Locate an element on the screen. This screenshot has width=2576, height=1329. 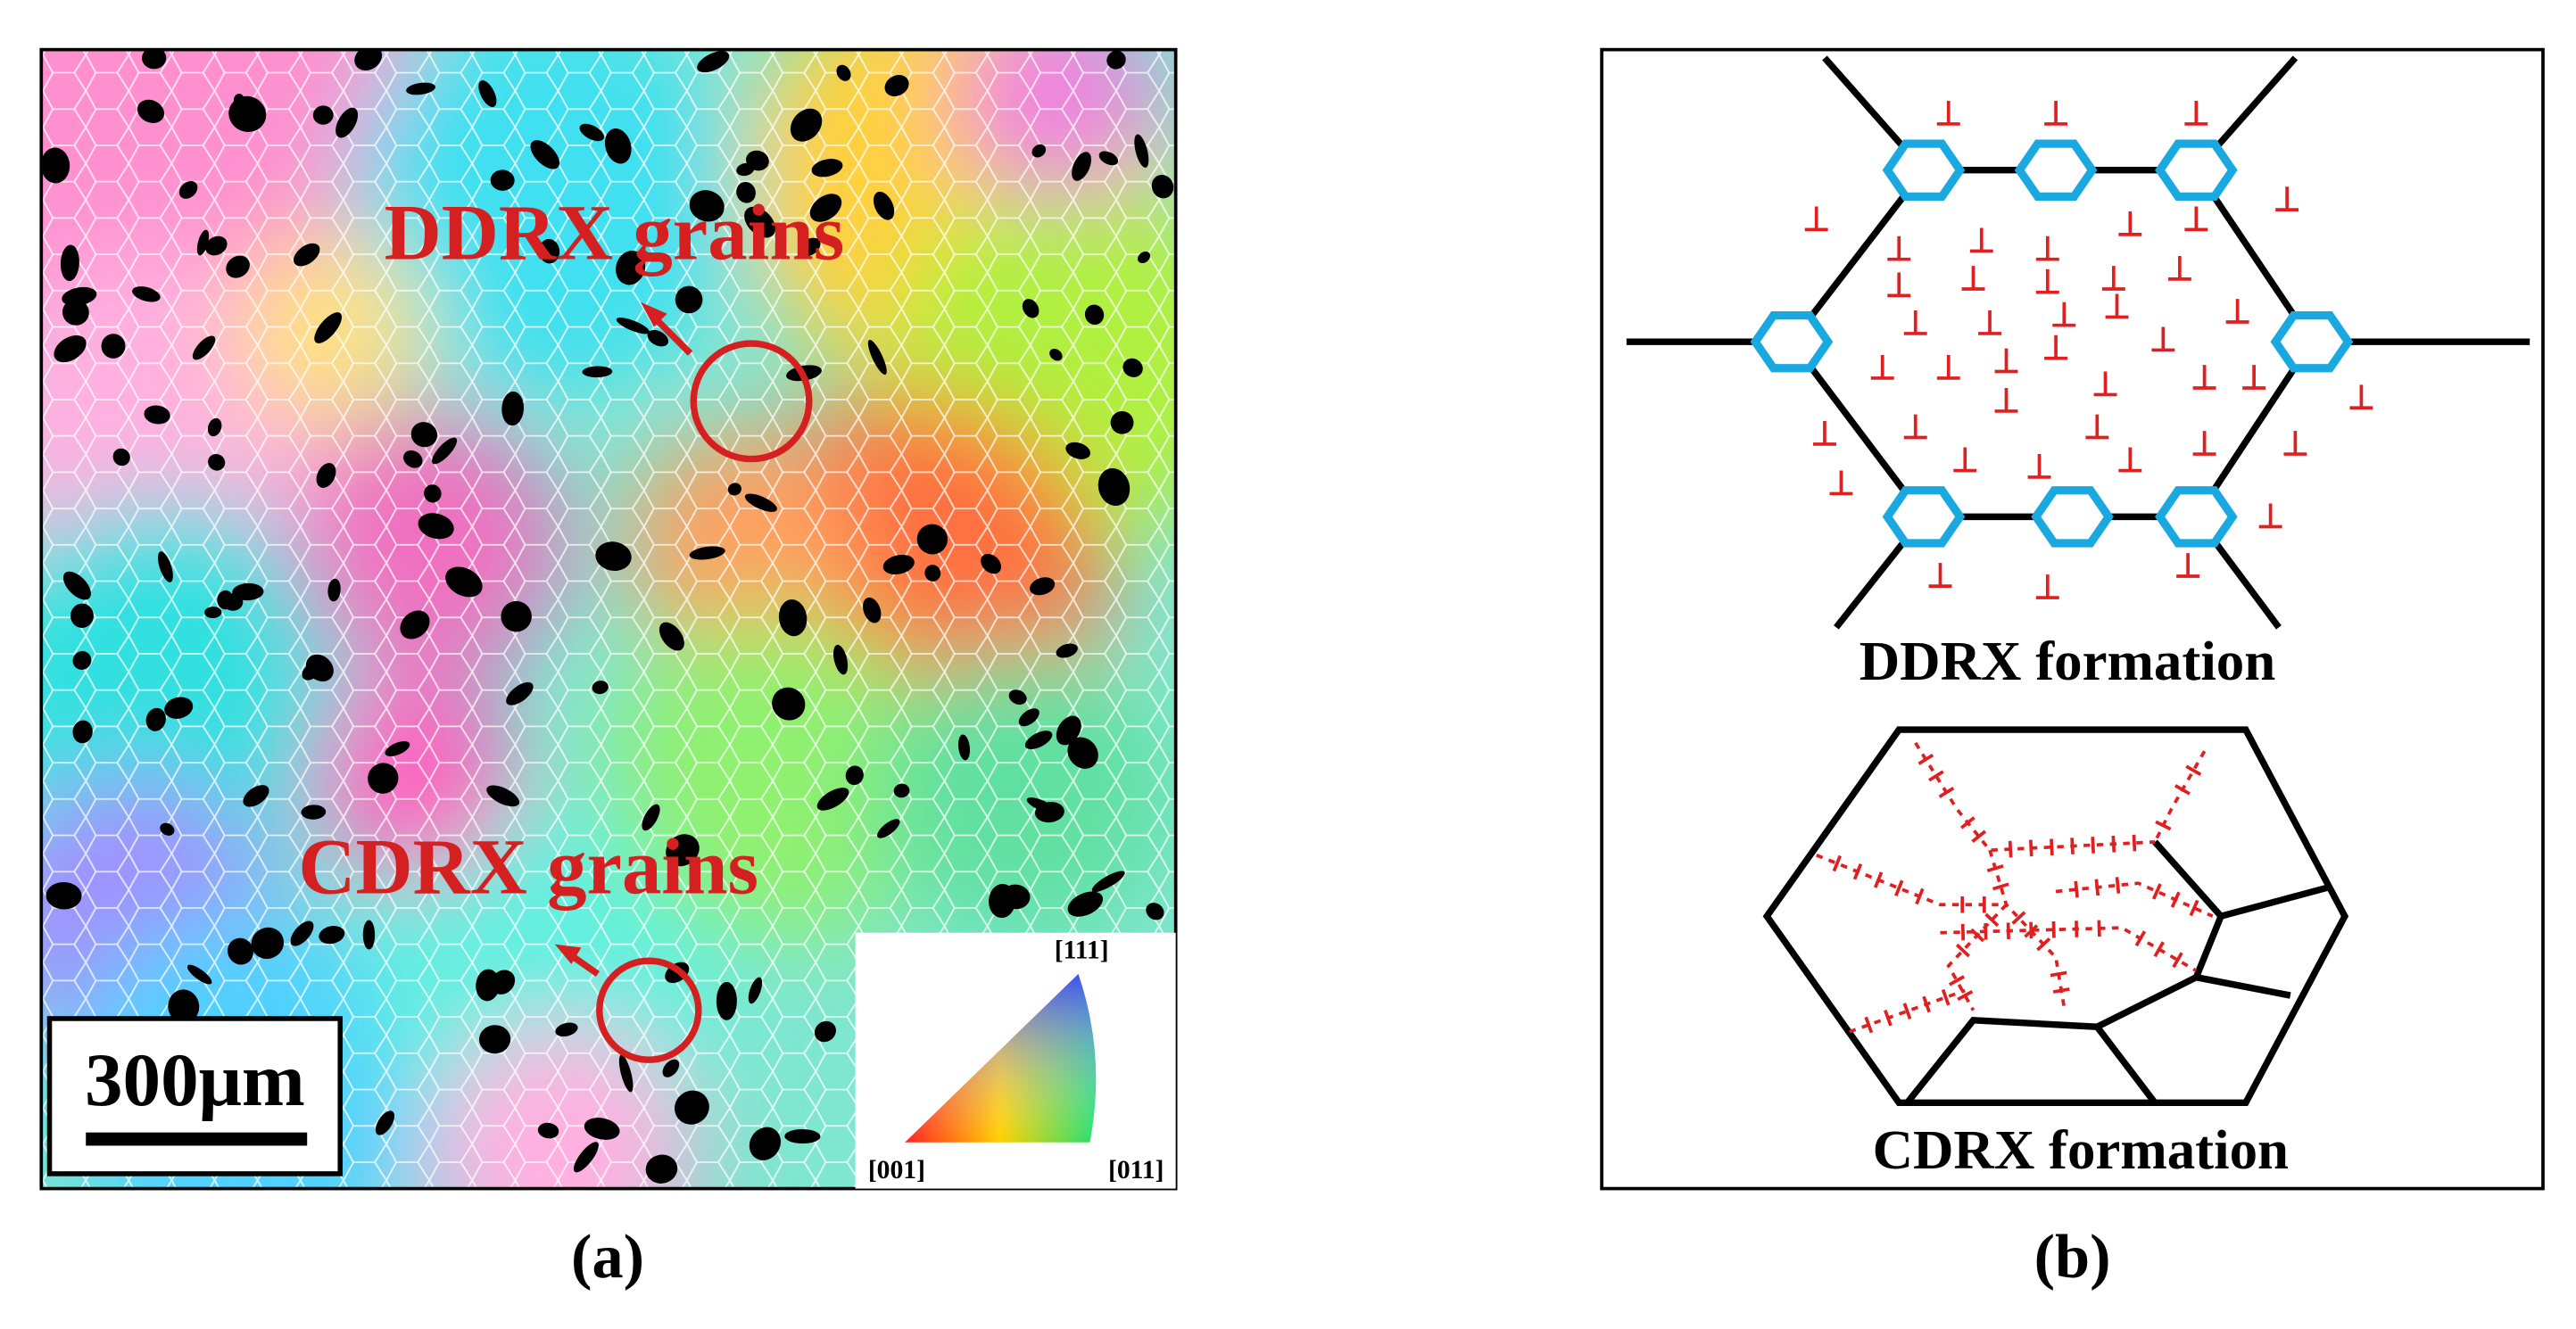
cdrx-title: CDRX formation is located at coordinates (2081, 1150).